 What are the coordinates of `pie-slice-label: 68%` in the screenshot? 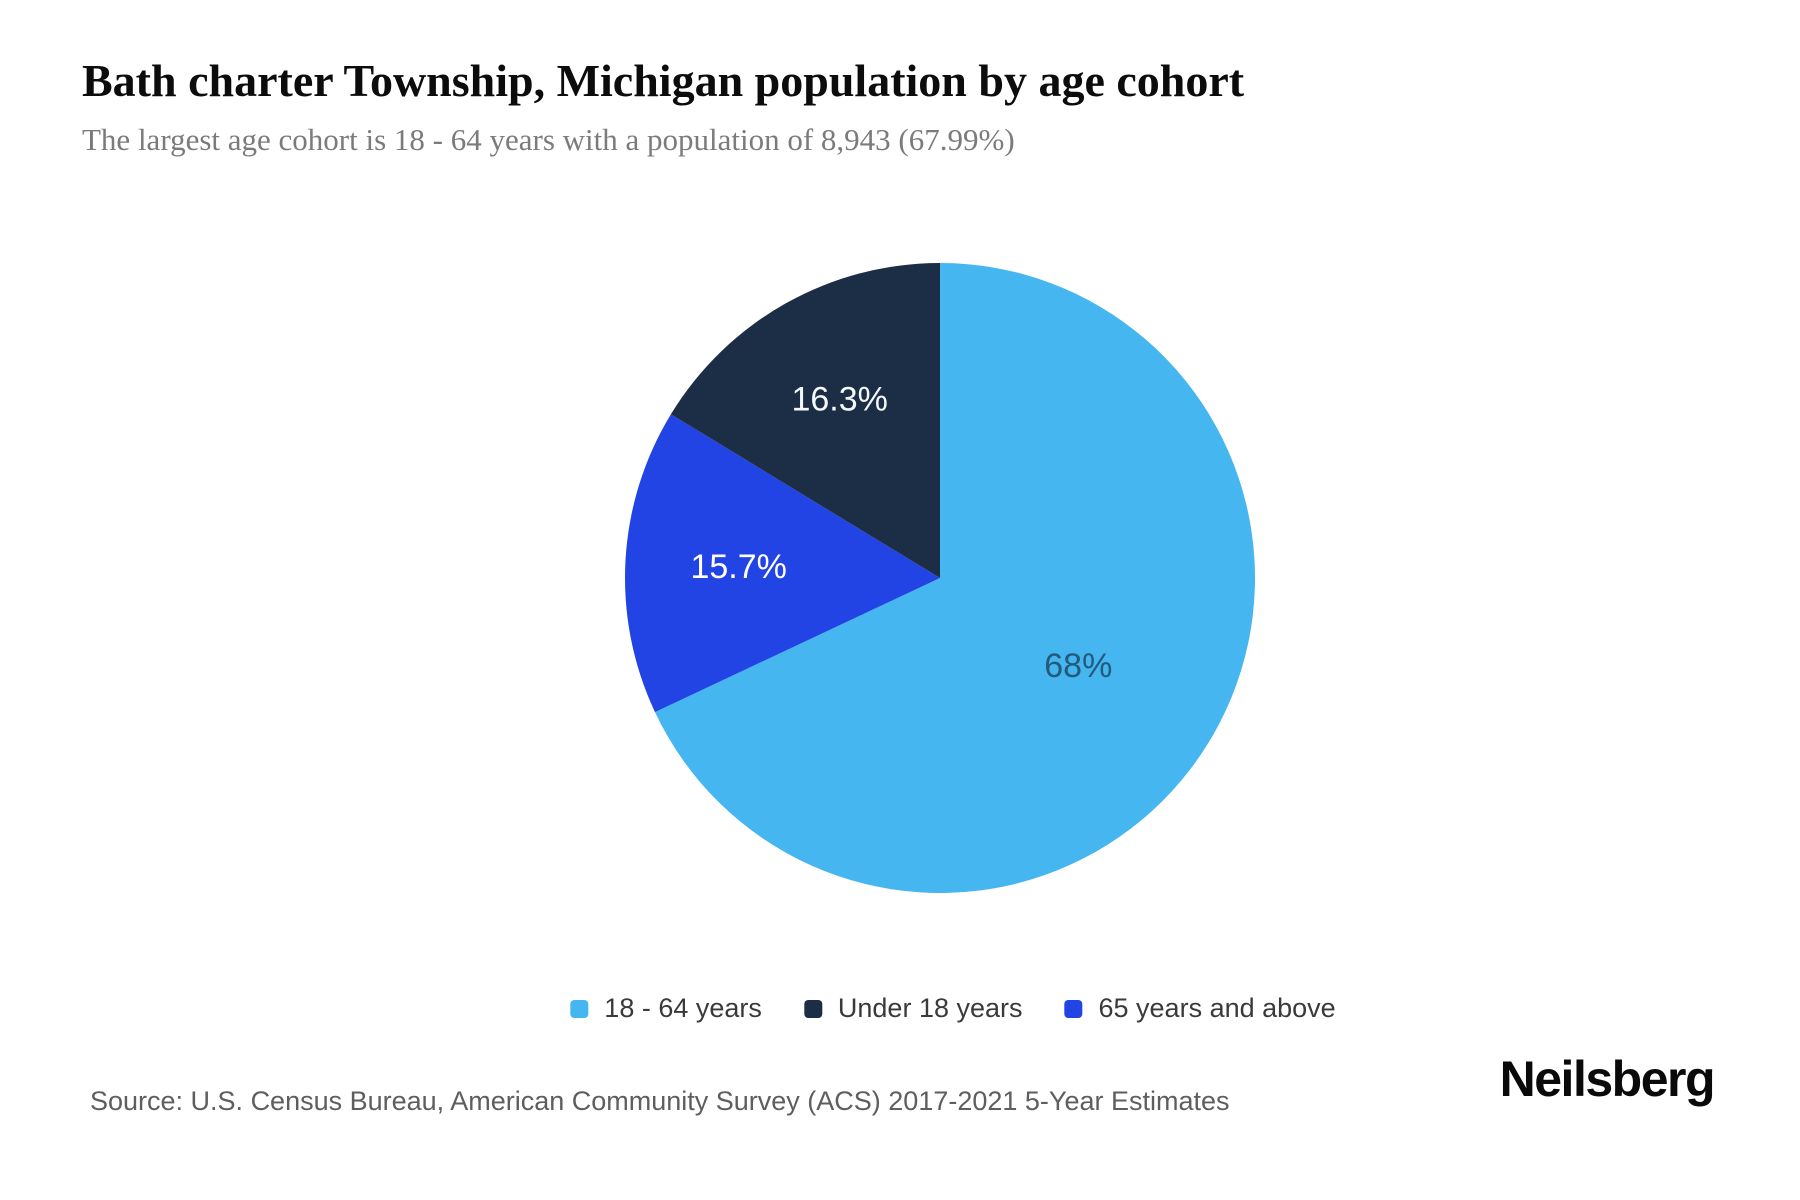 It's located at (1078, 666).